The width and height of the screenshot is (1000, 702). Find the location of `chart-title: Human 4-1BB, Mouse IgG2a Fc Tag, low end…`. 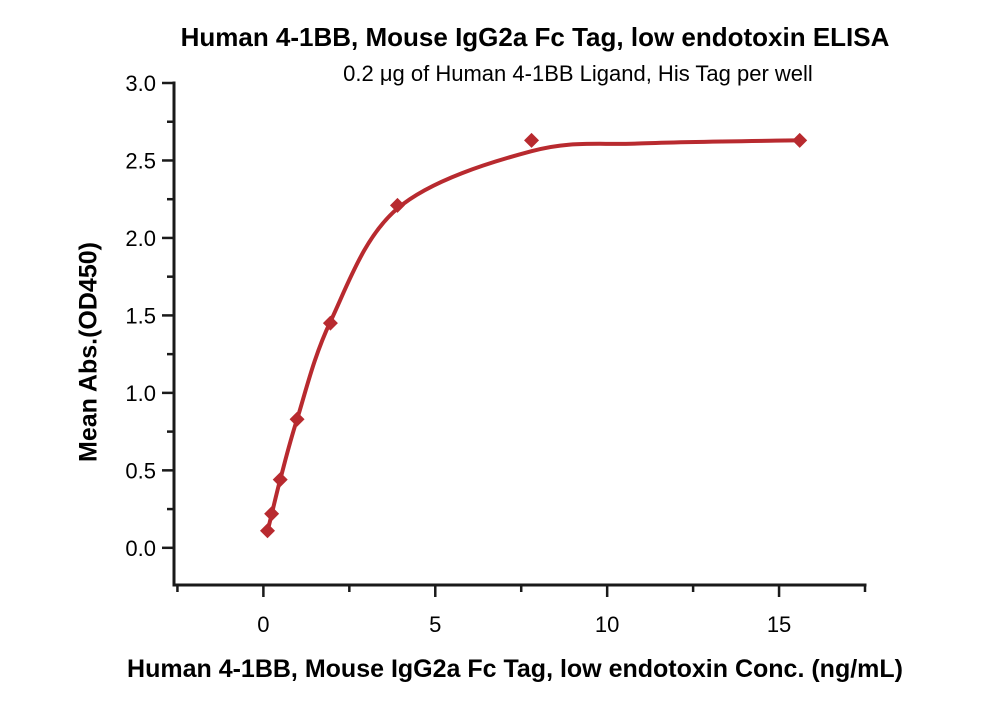

chart-title: Human 4-1BB, Mouse IgG2a Fc Tag, low end… is located at coordinates (535, 37).